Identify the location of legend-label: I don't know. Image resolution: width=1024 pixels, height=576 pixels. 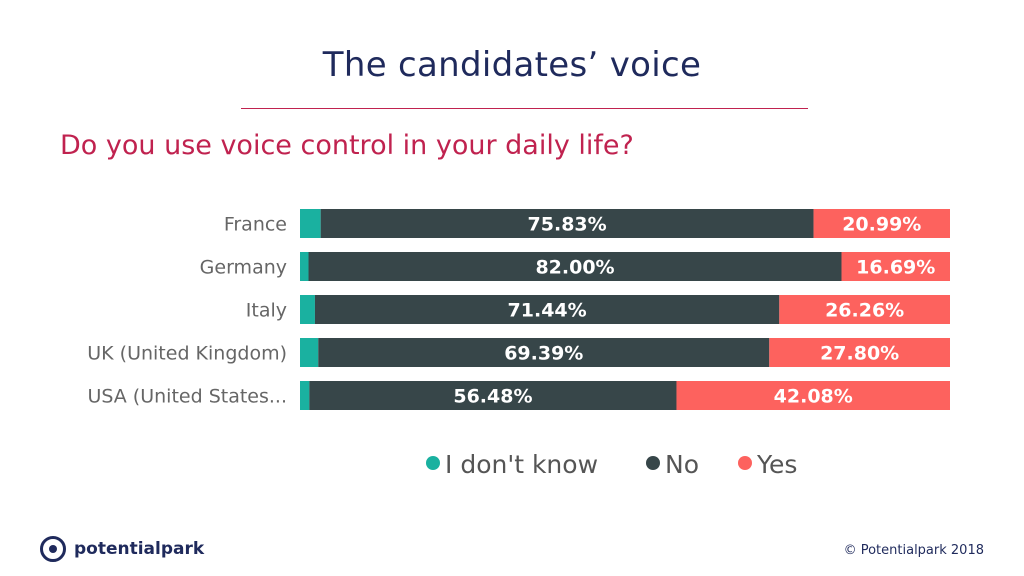
(521, 464).